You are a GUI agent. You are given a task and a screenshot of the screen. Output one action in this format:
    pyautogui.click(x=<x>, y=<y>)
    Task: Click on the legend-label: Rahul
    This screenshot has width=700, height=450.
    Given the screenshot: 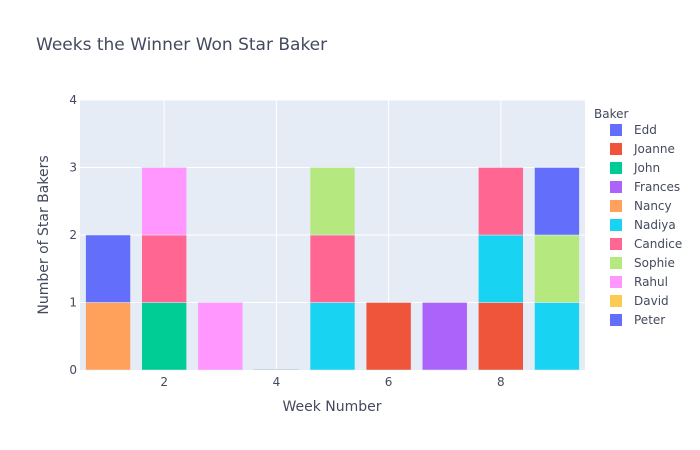 What is the action you would take?
    pyautogui.click(x=651, y=282)
    